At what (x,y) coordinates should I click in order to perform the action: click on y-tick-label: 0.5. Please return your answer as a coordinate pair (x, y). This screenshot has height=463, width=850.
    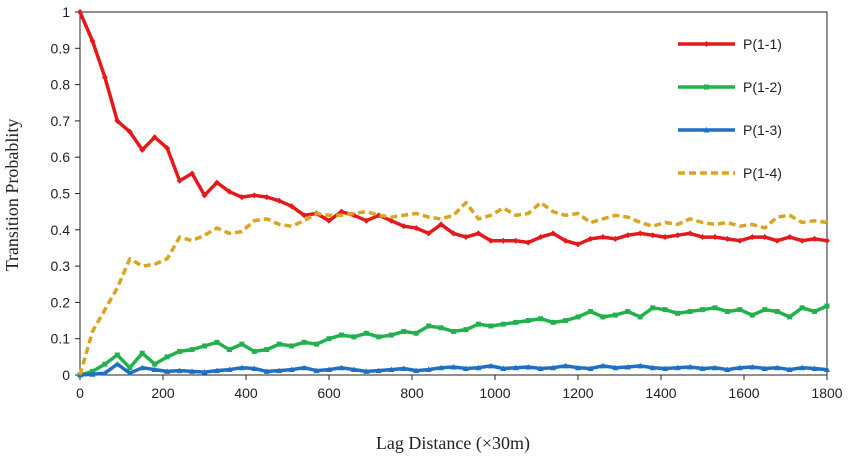
    Looking at the image, I should click on (61, 194).